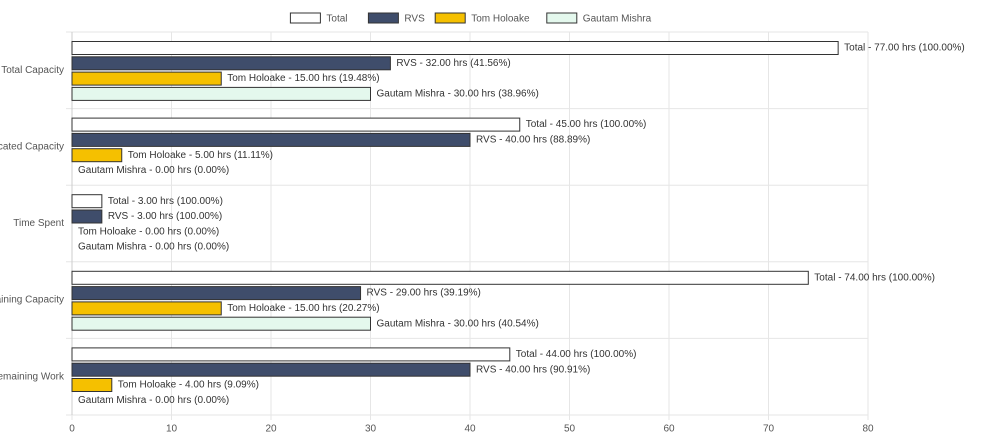  Describe the element at coordinates (32, 376) in the screenshot. I see `y-tick-label: emaining Work` at that location.